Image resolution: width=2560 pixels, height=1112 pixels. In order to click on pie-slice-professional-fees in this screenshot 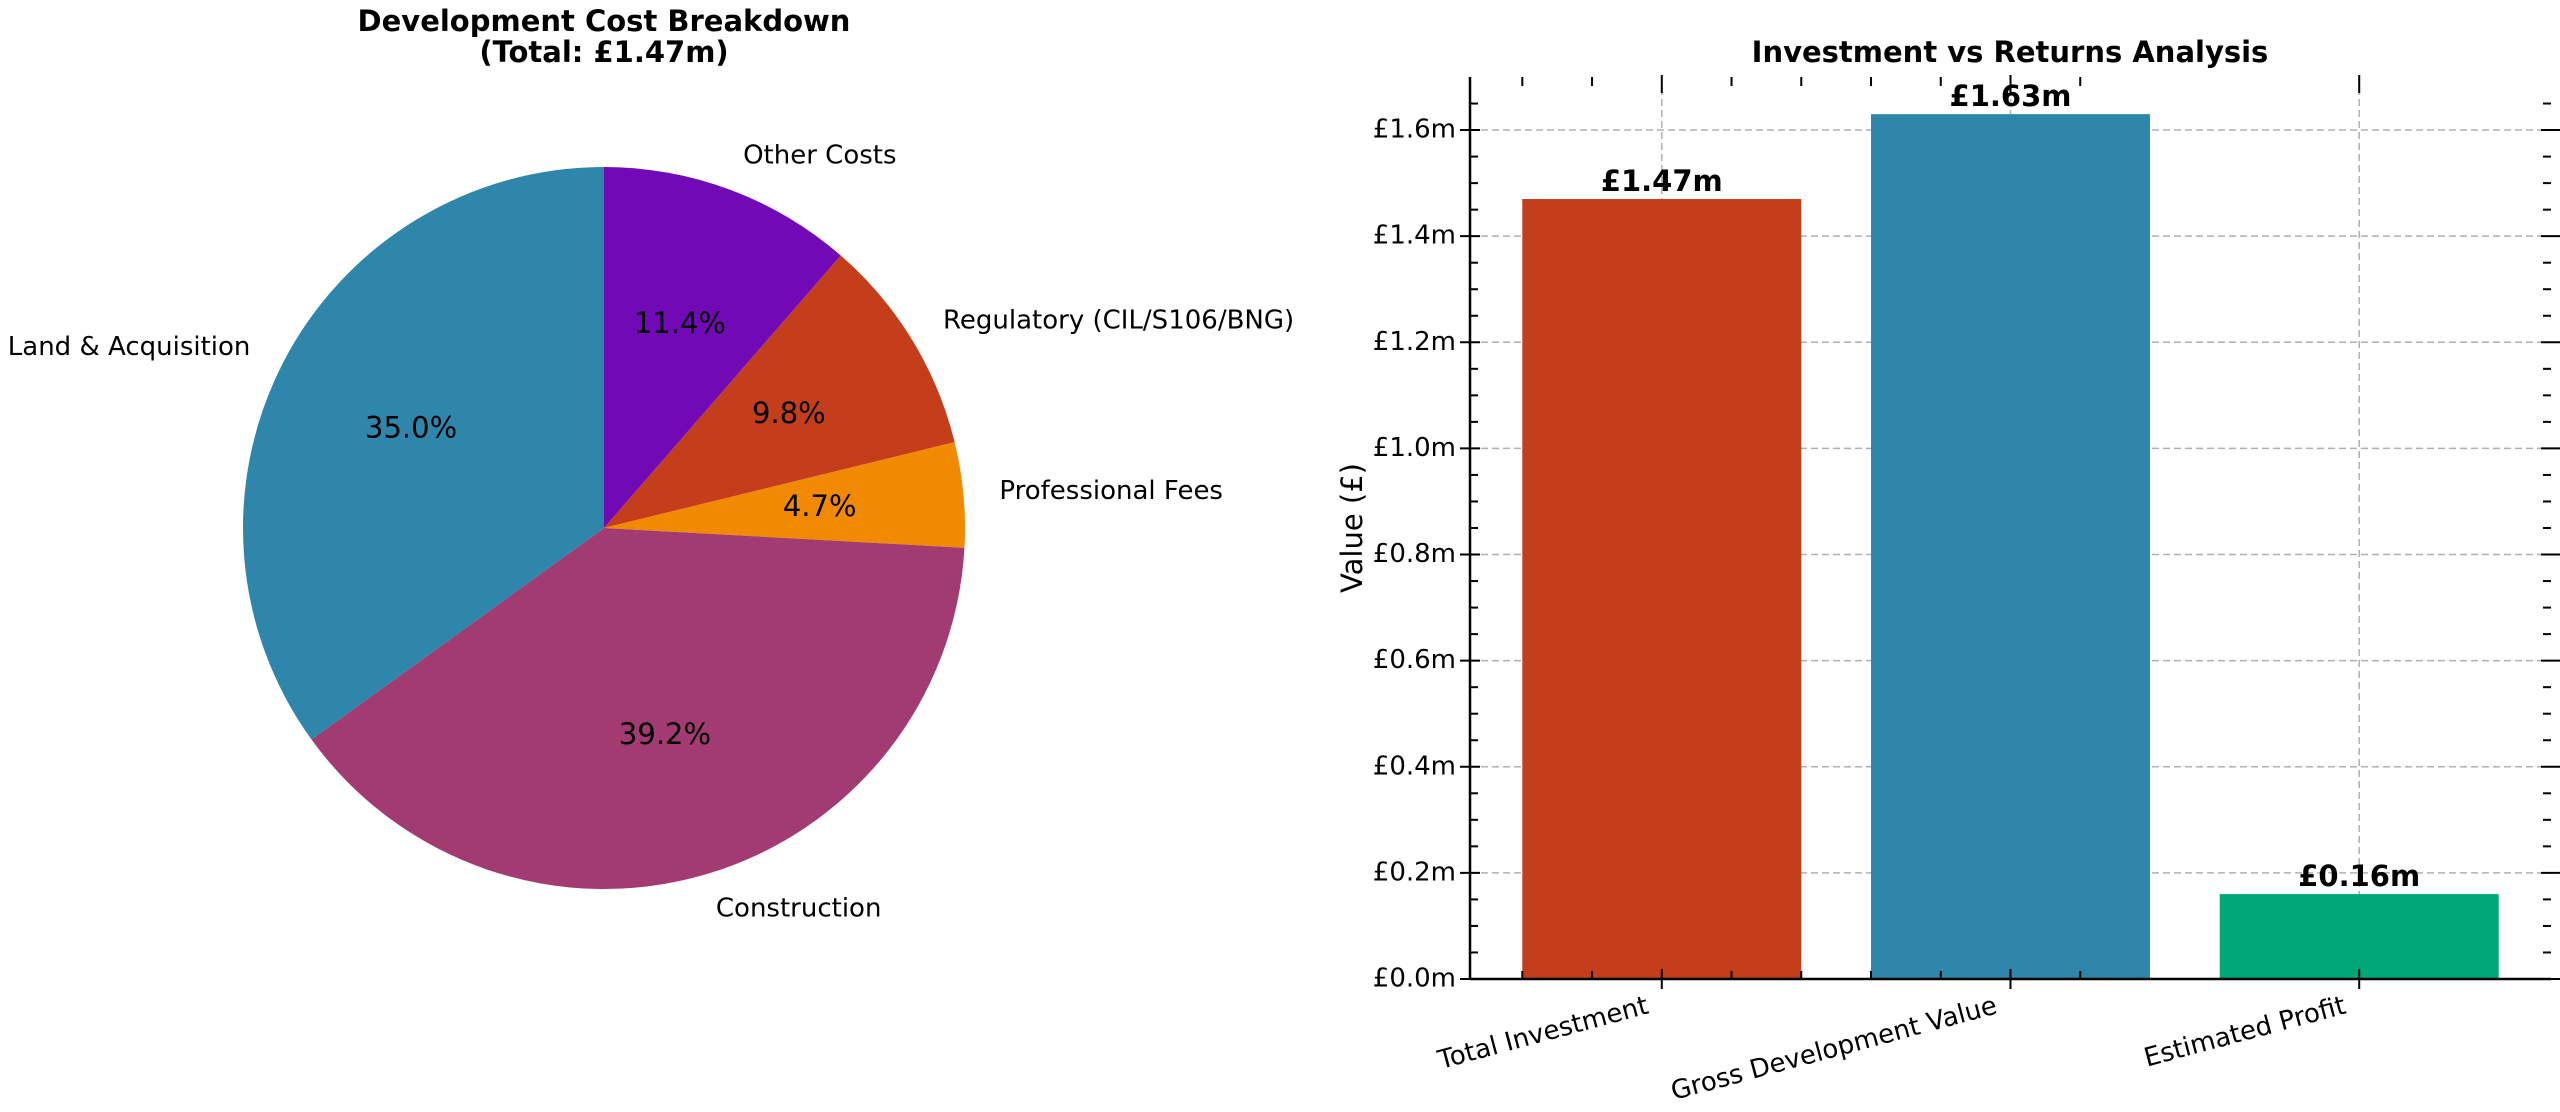, I will do `click(785, 495)`.